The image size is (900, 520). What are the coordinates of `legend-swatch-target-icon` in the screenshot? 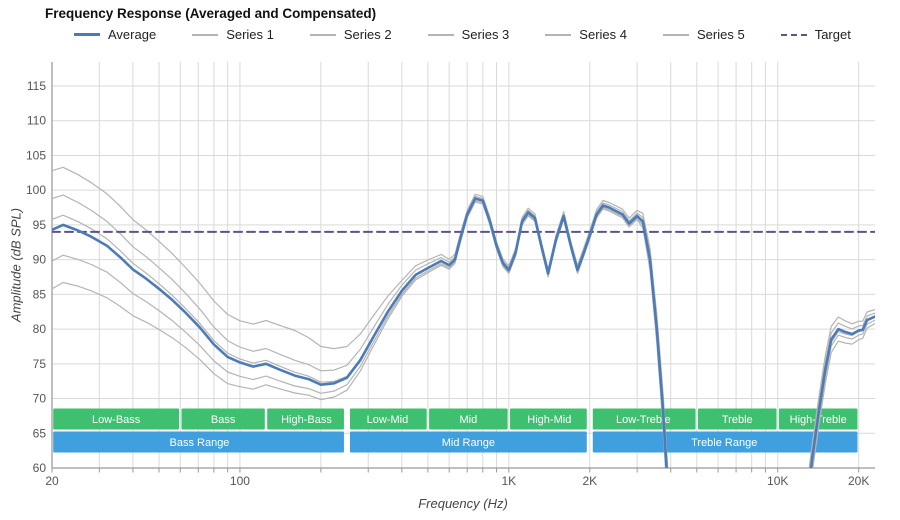 It's located at (793, 34).